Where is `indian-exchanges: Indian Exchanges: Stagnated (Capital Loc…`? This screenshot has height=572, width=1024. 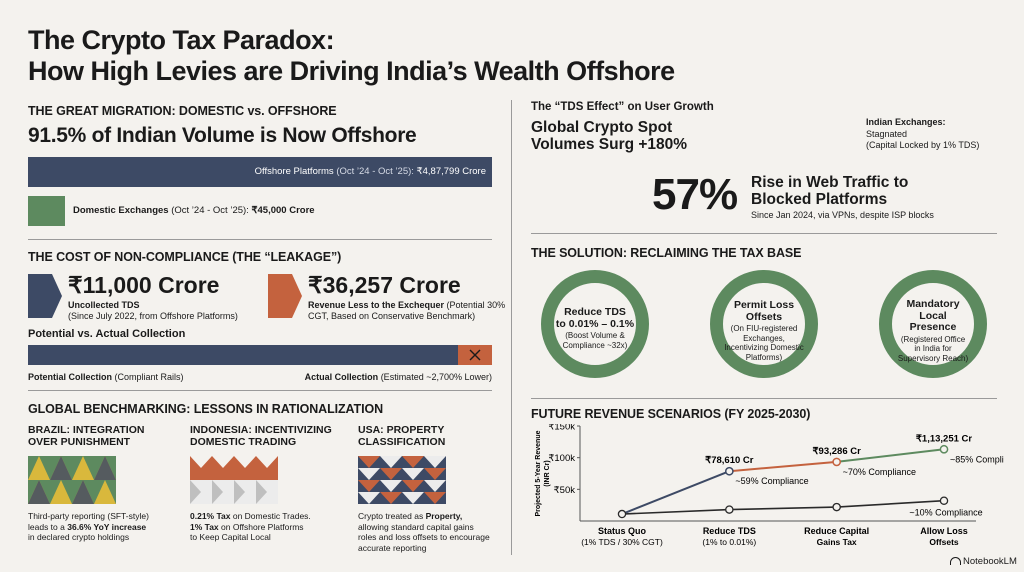 indian-exchanges: Indian Exchanges: Stagnated (Capital Loc… is located at coordinates (922, 134).